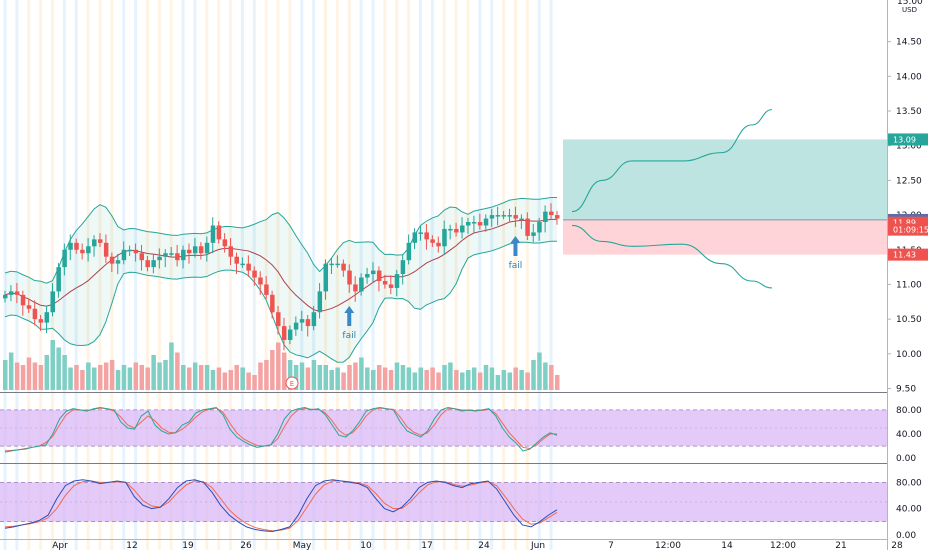  Describe the element at coordinates (909, 435) in the screenshot. I see `oscillator-tick: 40.00` at that location.